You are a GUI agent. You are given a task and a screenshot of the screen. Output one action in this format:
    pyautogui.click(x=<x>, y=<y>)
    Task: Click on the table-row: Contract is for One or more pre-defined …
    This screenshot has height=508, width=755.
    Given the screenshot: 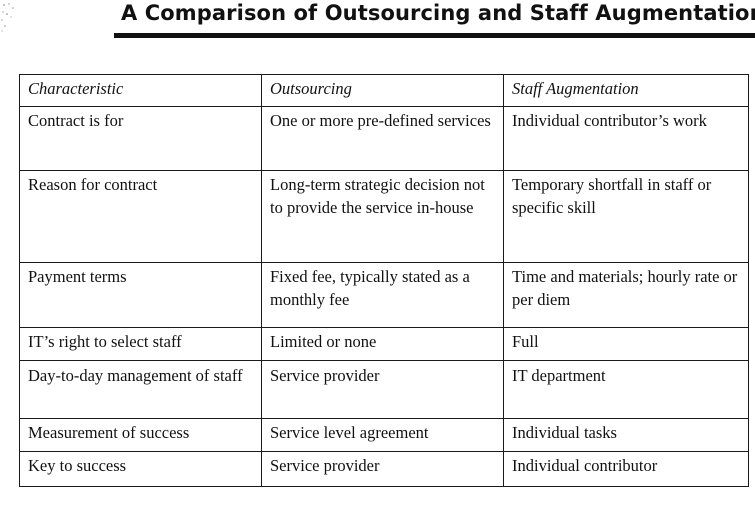 What is the action you would take?
    pyautogui.click(x=384, y=138)
    